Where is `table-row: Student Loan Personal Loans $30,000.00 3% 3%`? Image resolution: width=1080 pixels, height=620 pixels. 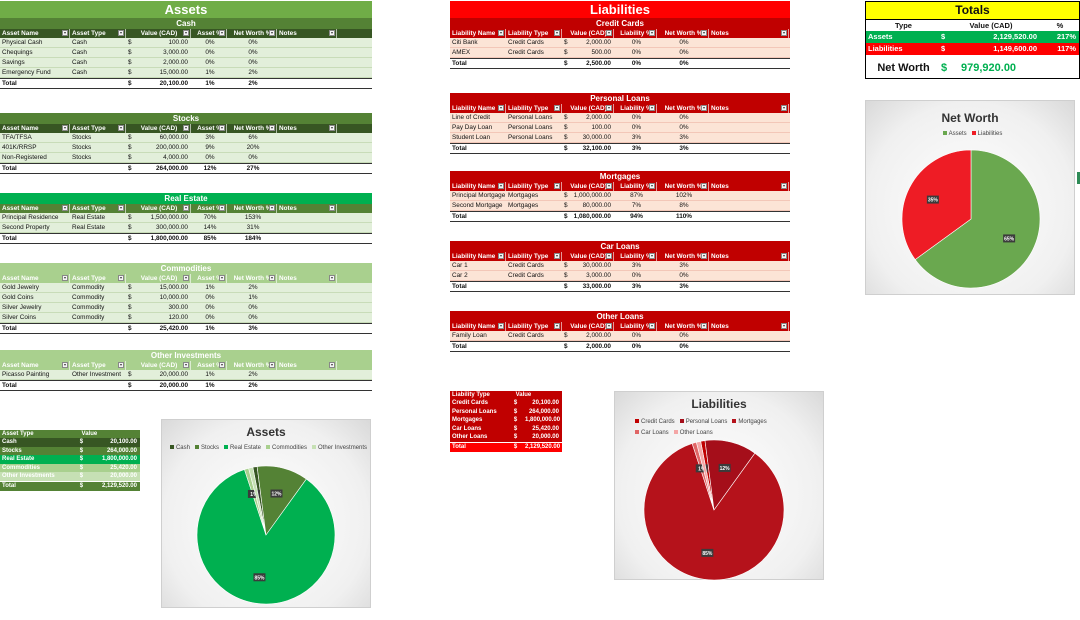 table-row: Student Loan Personal Loans $30,000.00 3% 3% is located at coordinates (620, 138).